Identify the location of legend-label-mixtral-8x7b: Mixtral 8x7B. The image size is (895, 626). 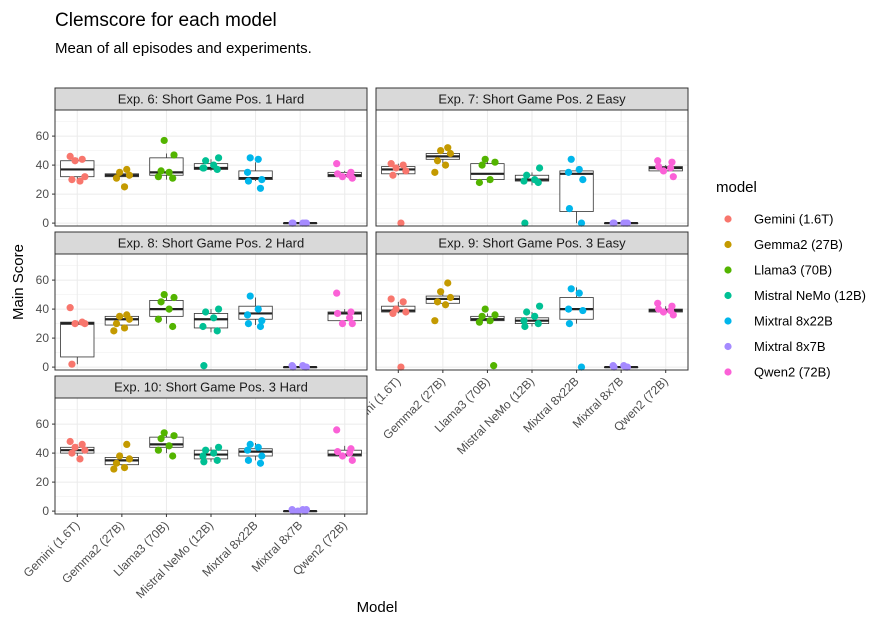
(790, 346).